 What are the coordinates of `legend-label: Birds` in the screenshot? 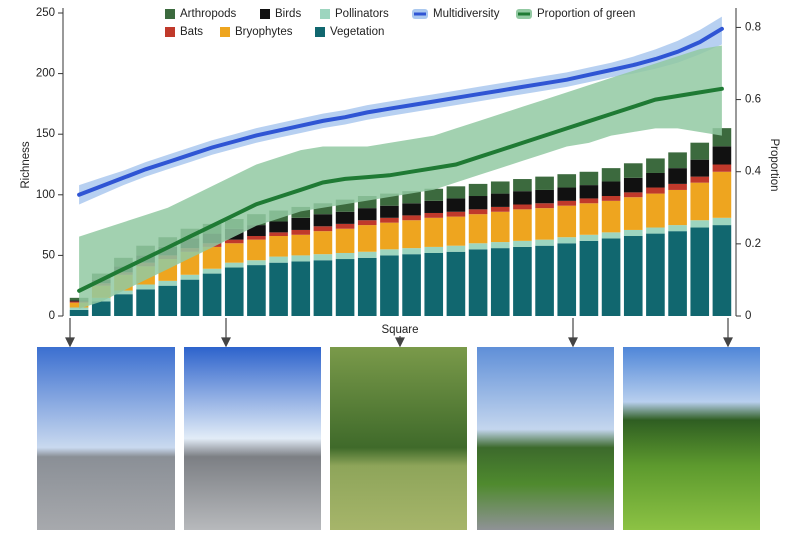 It's located at (288, 14).